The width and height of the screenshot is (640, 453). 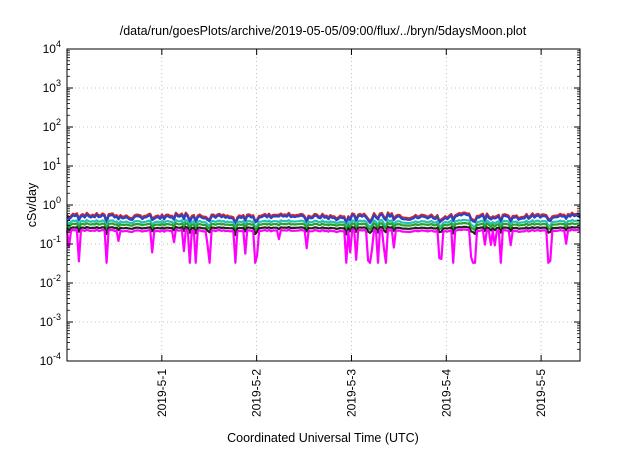 What do you see at coordinates (50, 242) in the screenshot?
I see `y-tick-label: 10⁻¹` at bounding box center [50, 242].